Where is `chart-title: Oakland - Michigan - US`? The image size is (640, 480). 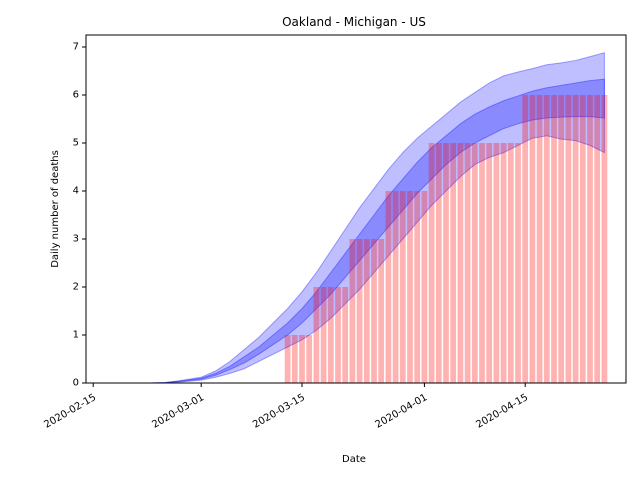 chart-title: Oakland - Michigan - US is located at coordinates (354, 22).